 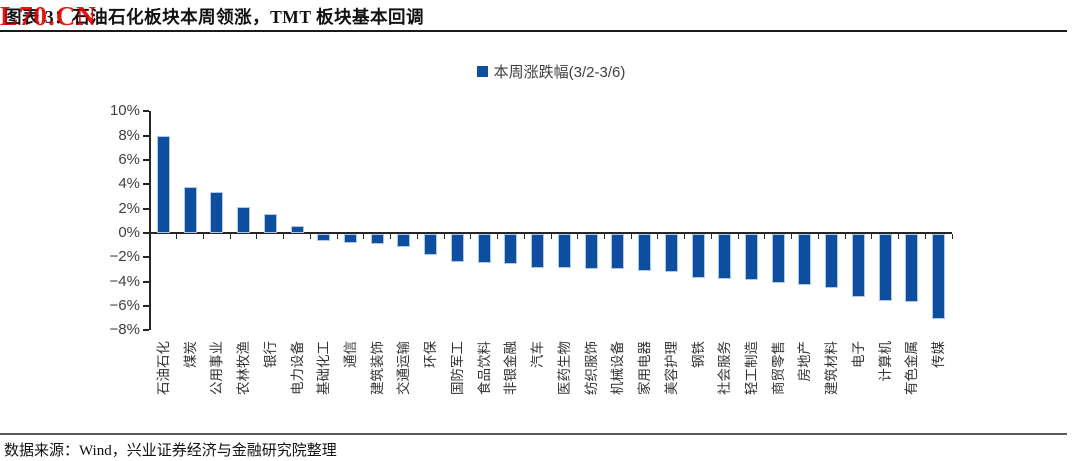 I want to click on bar-通信, so click(x=350, y=238).